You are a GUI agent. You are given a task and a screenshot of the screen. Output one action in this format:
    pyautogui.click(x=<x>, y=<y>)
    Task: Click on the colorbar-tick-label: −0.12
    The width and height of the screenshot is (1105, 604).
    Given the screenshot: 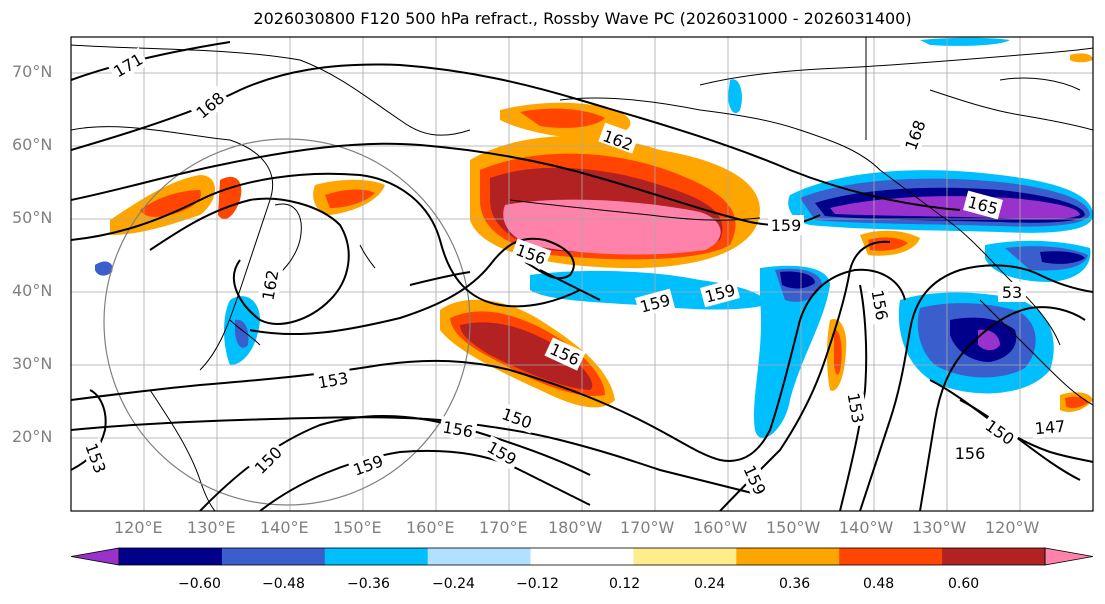 What is the action you would take?
    pyautogui.click(x=537, y=584)
    